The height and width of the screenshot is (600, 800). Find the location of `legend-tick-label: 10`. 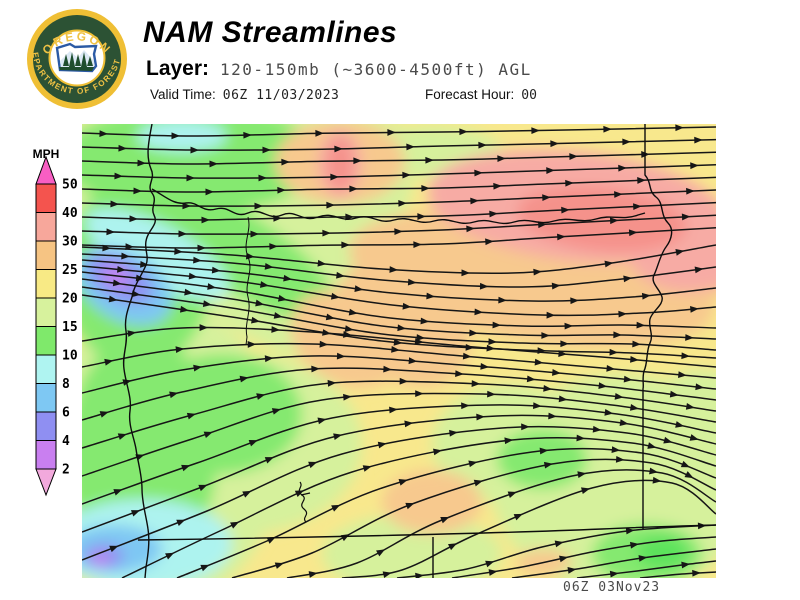

legend-tick-label: 10 is located at coordinates (70, 356).